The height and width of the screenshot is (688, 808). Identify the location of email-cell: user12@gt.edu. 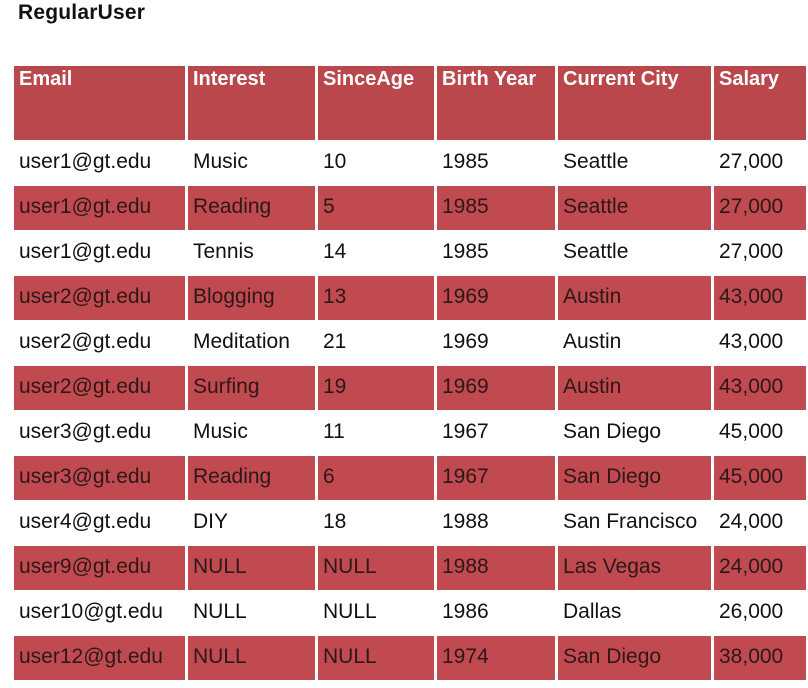
(99, 658).